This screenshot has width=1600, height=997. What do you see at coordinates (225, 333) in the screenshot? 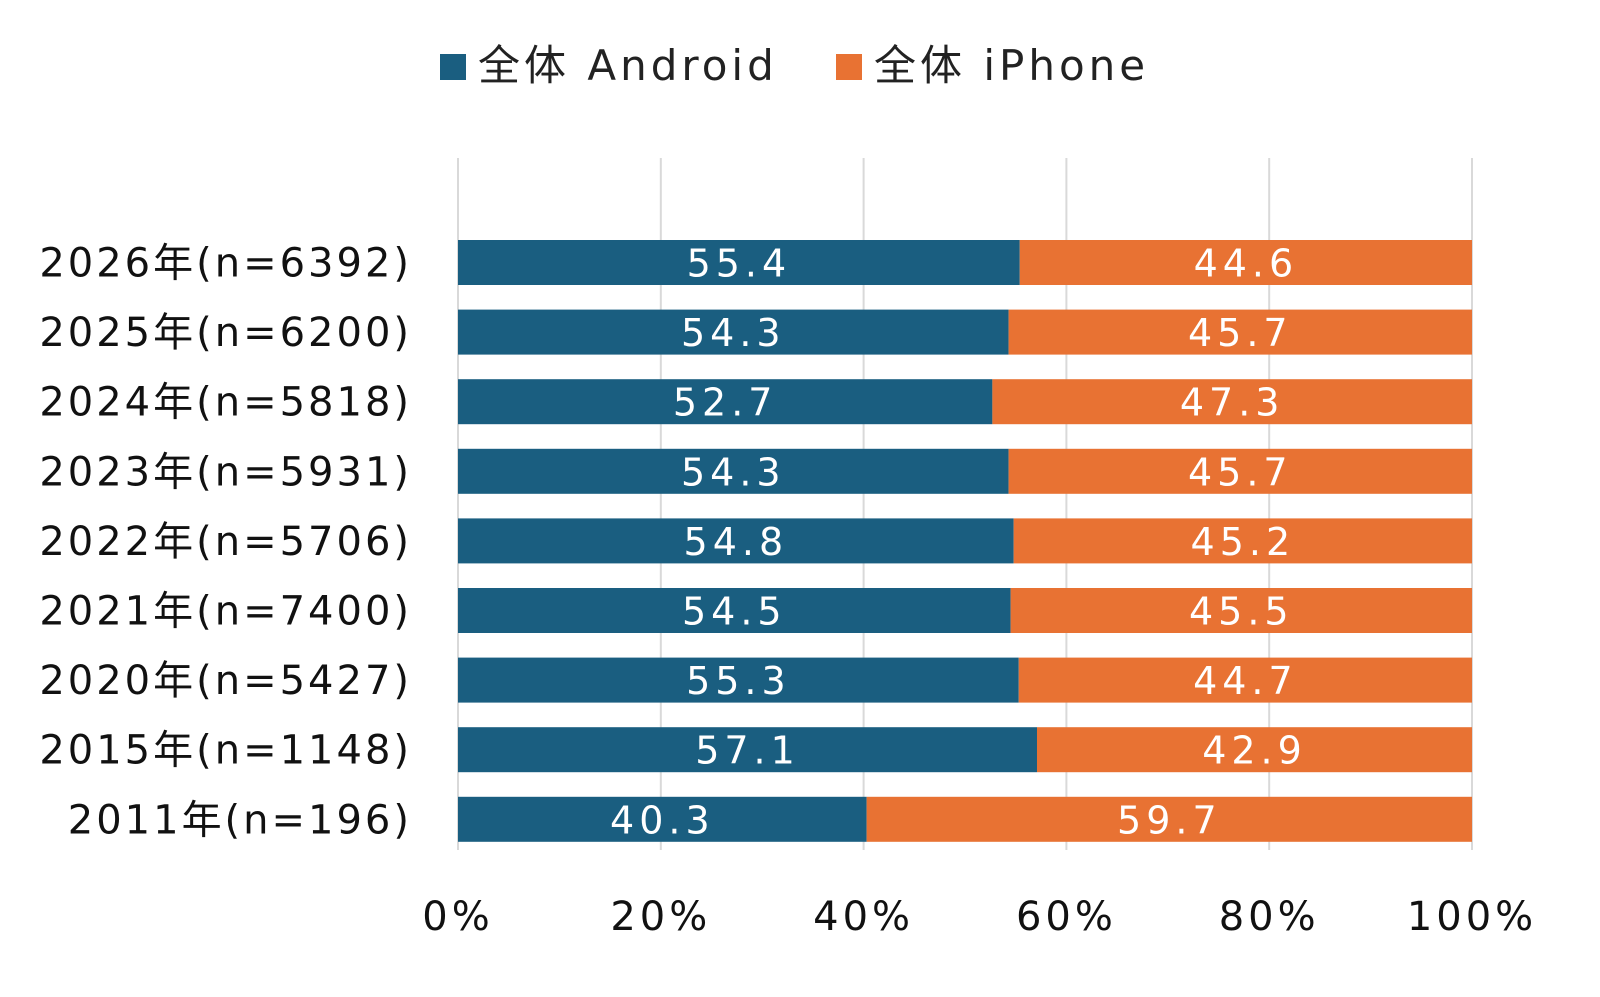
I see `category-label-1: 2025年(n=6200)` at bounding box center [225, 333].